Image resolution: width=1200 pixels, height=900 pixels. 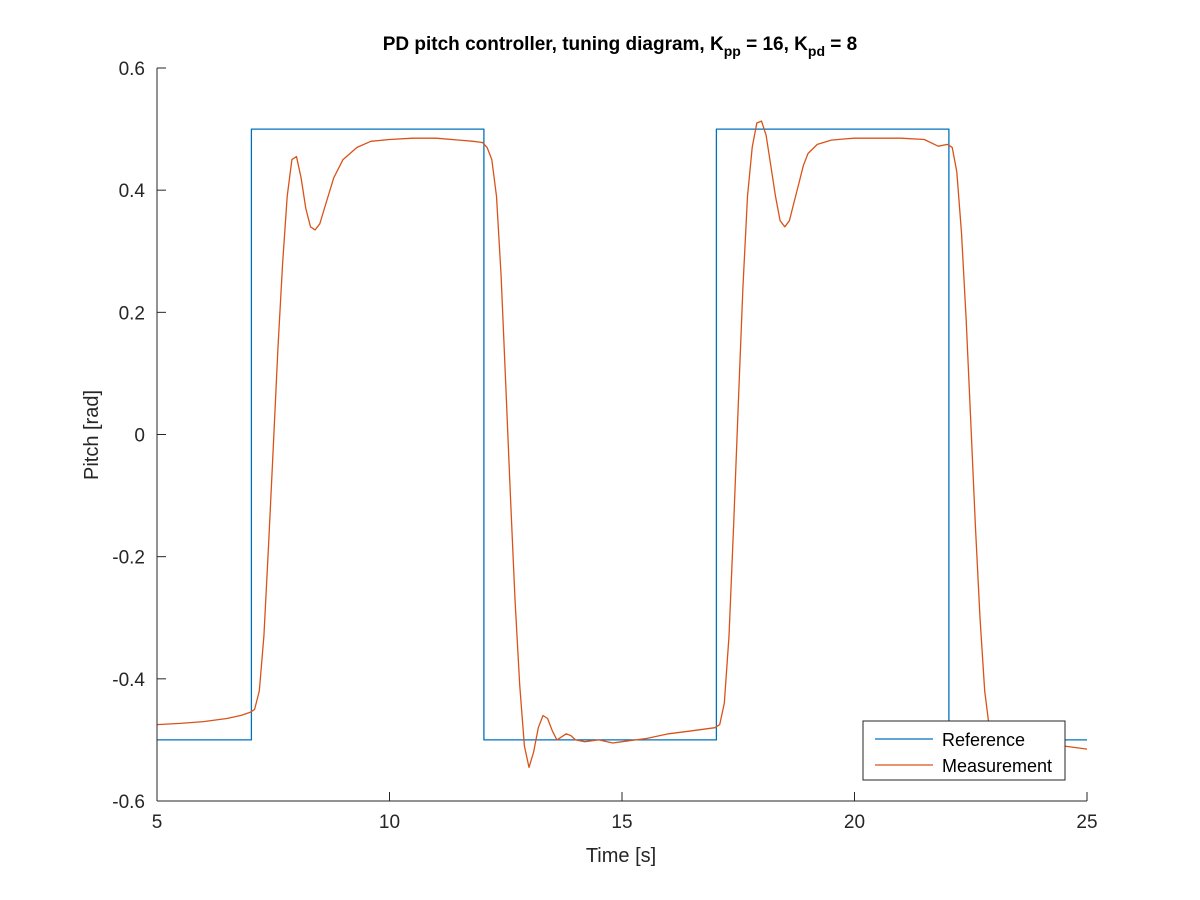 I want to click on x-tick-label: 20, so click(x=854, y=822).